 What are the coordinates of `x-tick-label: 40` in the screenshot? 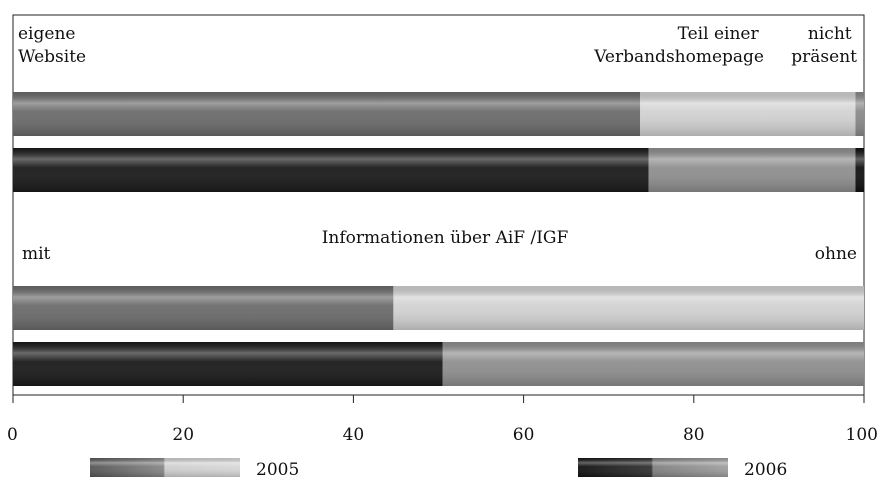 It's located at (354, 435).